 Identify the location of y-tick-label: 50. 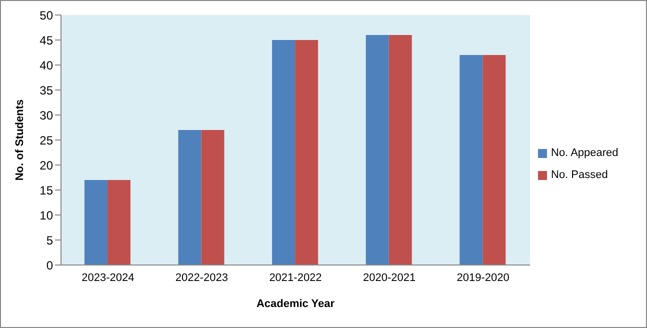
(47, 15).